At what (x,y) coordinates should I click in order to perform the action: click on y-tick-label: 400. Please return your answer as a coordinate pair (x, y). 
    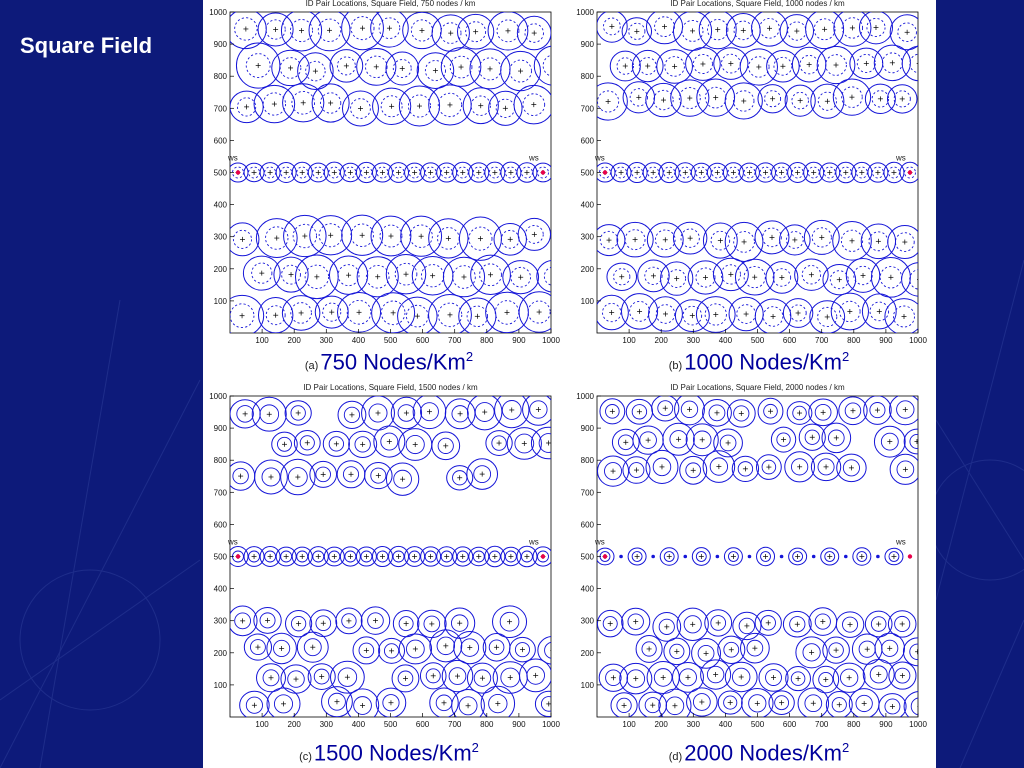
    Looking at the image, I should click on (221, 589).